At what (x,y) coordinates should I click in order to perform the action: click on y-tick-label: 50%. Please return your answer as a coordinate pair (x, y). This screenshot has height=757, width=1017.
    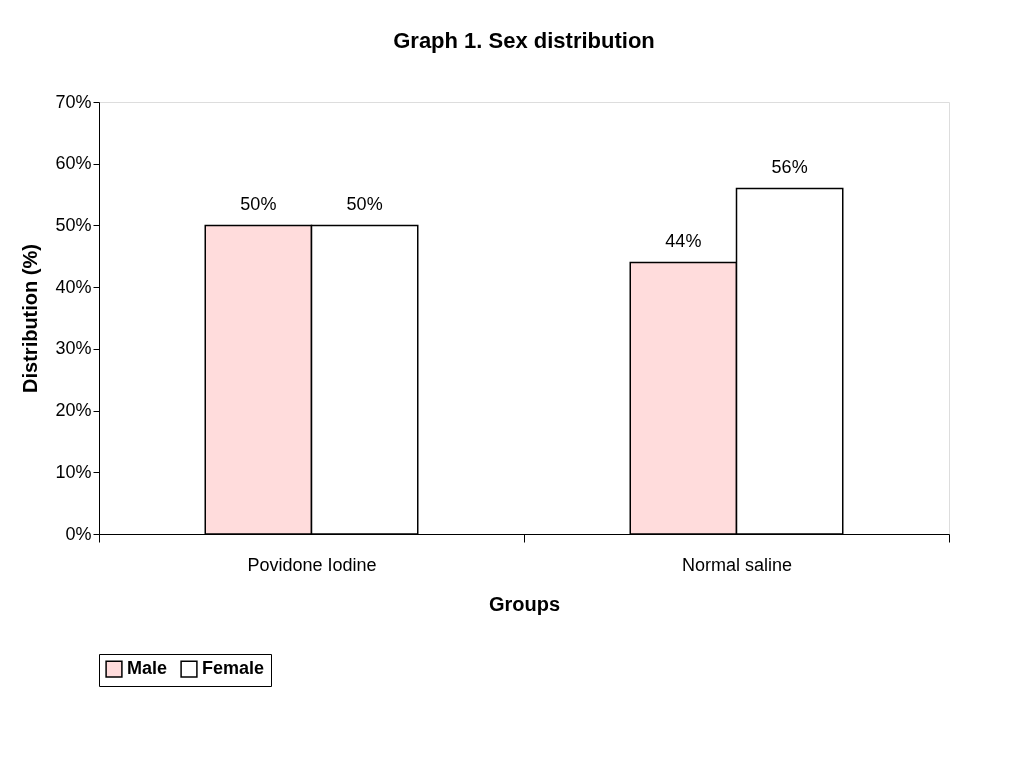
    Looking at the image, I should click on (73, 224).